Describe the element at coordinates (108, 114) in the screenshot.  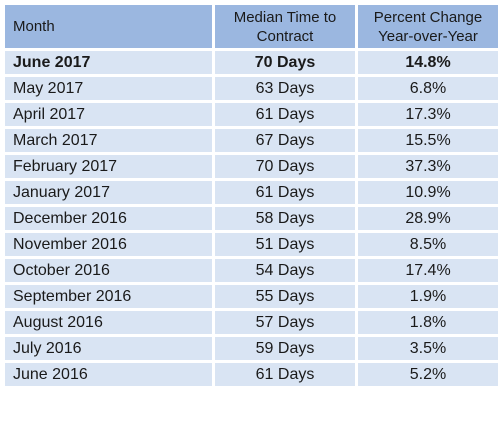
I see `cell-month: April 2017` at that location.